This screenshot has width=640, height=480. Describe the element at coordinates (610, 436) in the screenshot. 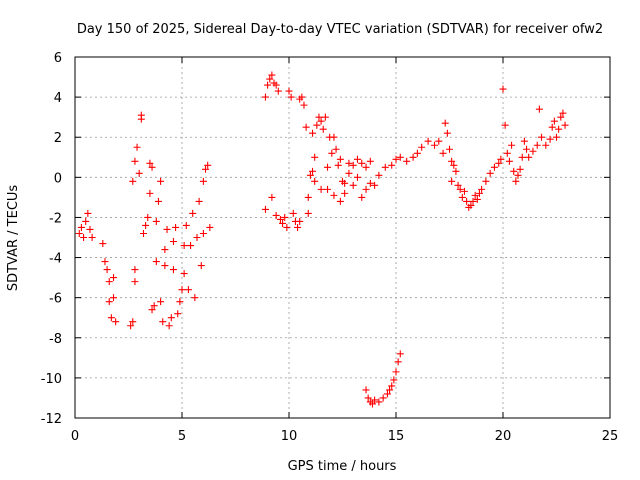

I see `x-tick-label: 25` at that location.